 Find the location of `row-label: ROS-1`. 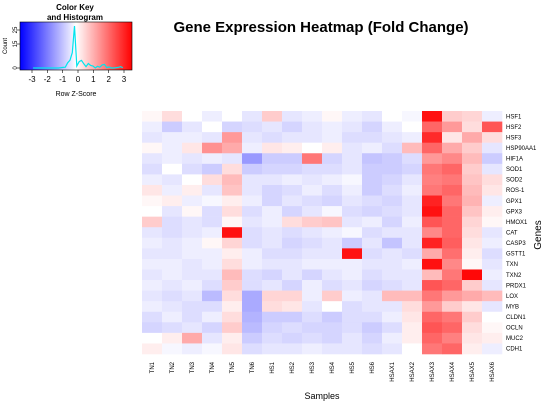

row-label: ROS-1 is located at coordinates (515, 191).